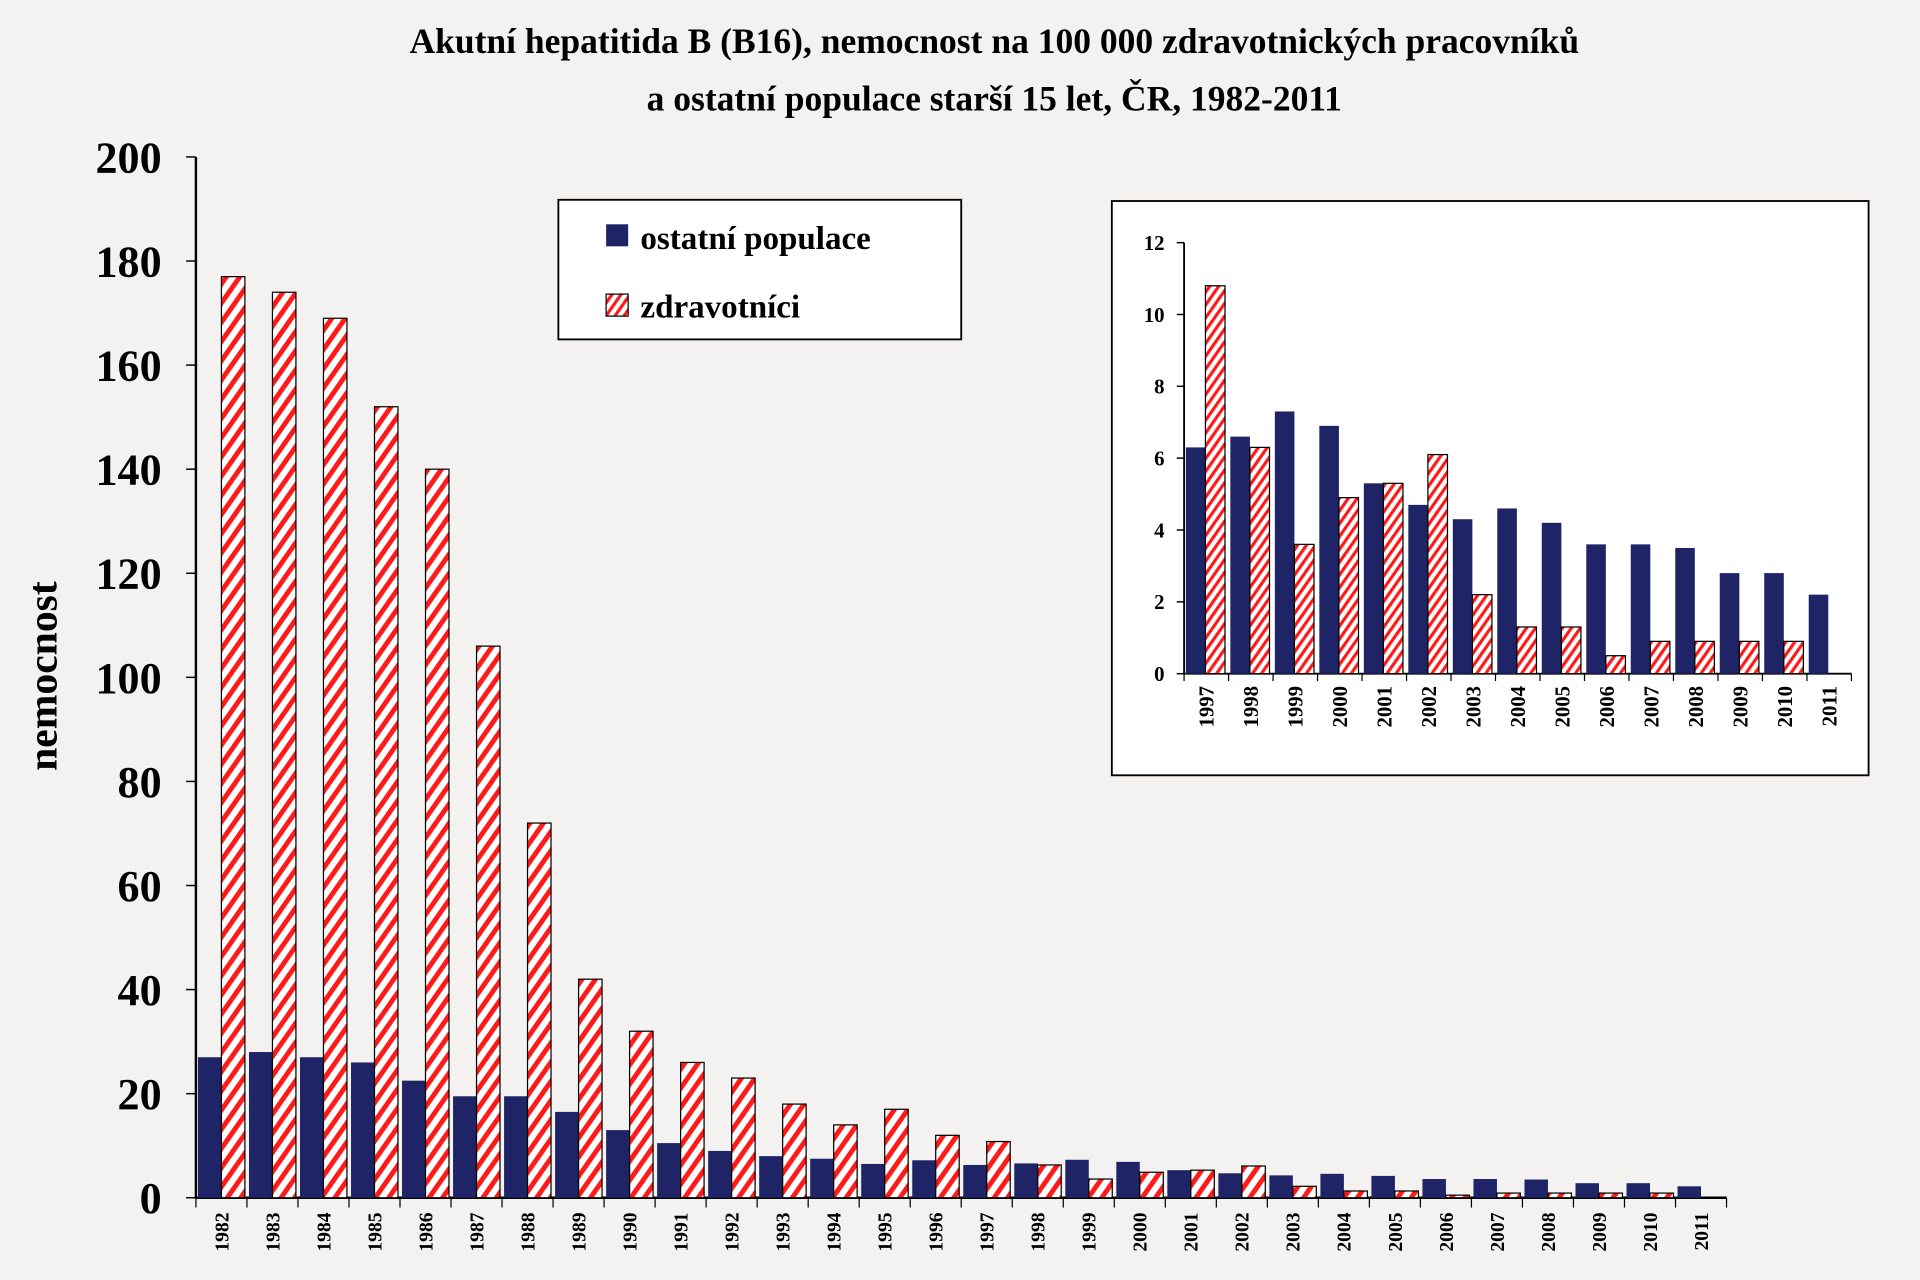  Describe the element at coordinates (760, 269) in the screenshot. I see `legend: ostatní populace zdravotníci` at that location.